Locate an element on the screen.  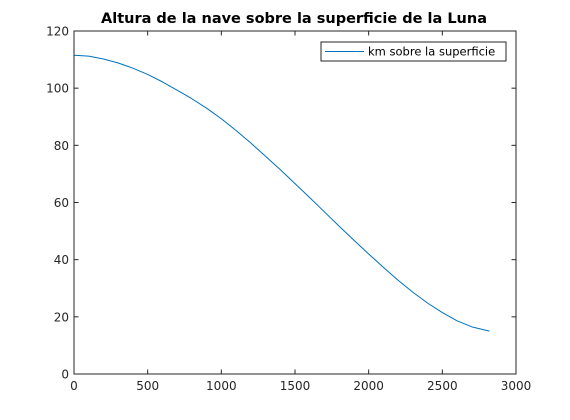
y-tick-label: 100 is located at coordinates (57, 89).